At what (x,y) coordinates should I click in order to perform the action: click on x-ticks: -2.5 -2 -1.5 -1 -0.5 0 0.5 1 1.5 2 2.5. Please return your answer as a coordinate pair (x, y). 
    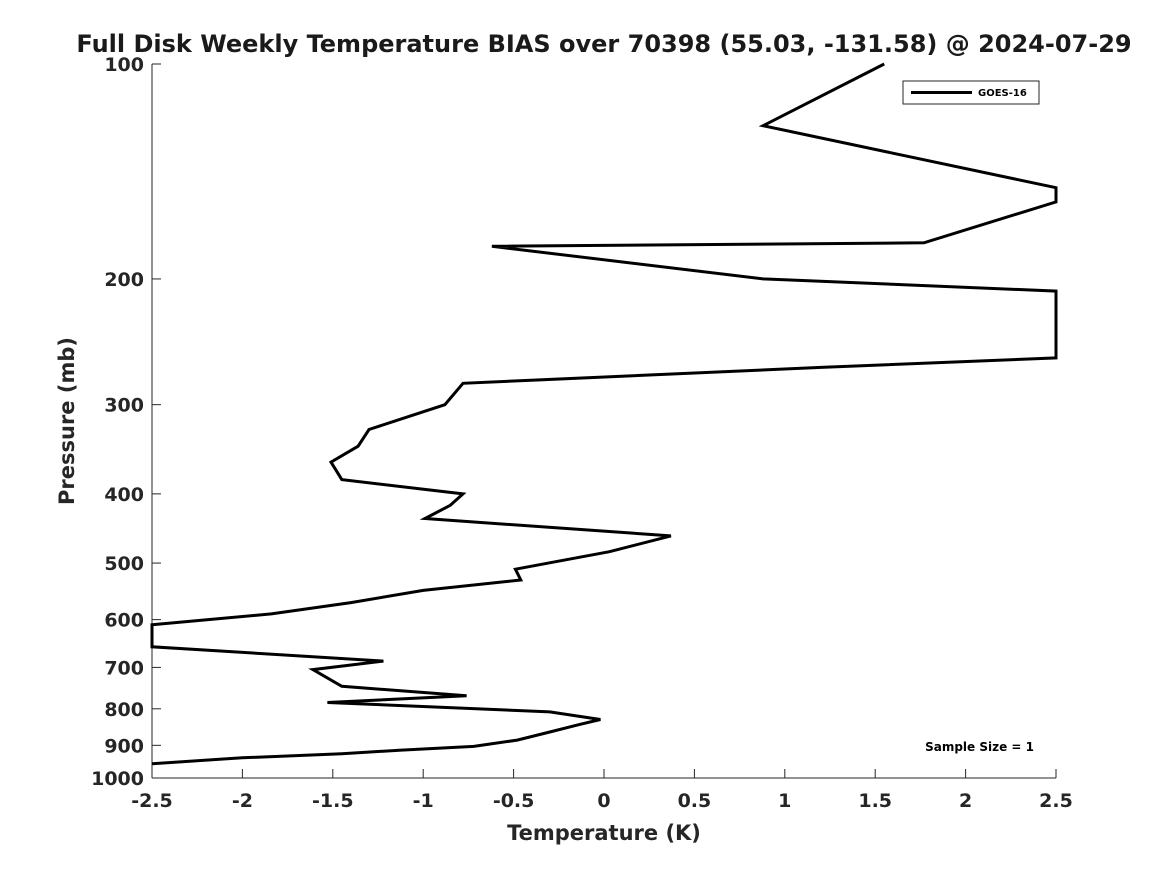
    Looking at the image, I should click on (602, 790).